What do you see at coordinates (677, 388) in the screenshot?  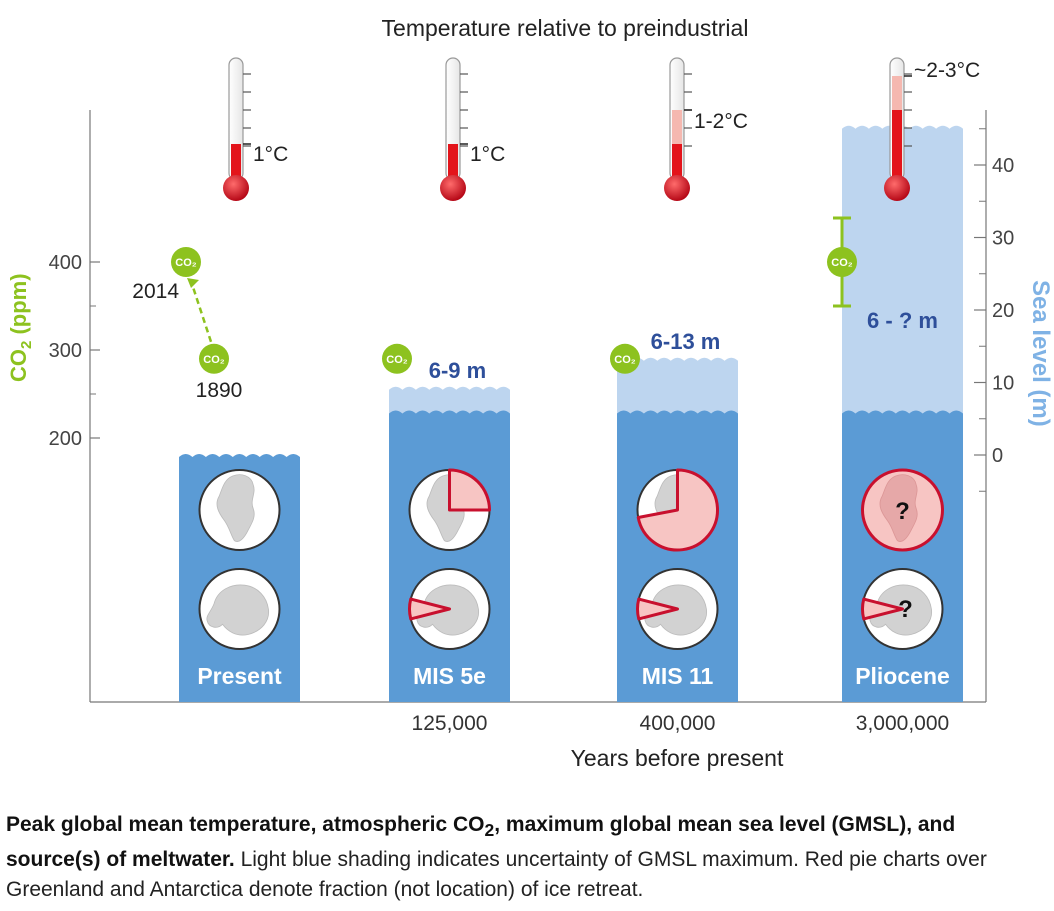 I see `uncertainty-band-mis11` at bounding box center [677, 388].